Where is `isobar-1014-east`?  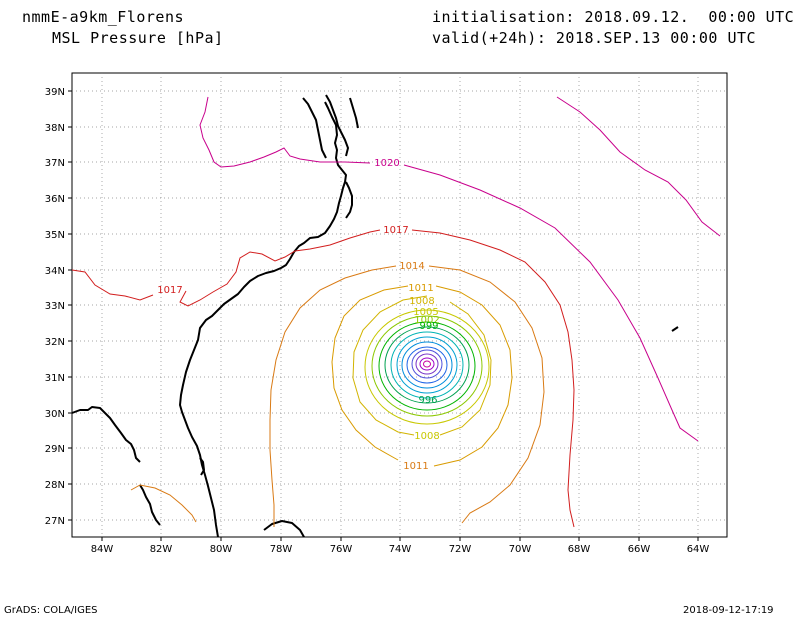 isobar-1014-east is located at coordinates (486, 394).